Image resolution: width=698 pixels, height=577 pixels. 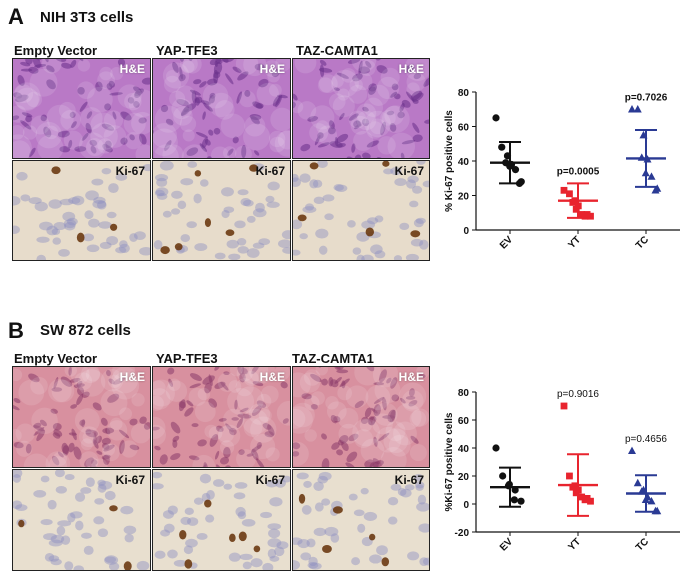 What do you see at coordinates (578, 394) in the screenshot?
I see `pvalue-label-yt: p=0.9016` at bounding box center [578, 394].